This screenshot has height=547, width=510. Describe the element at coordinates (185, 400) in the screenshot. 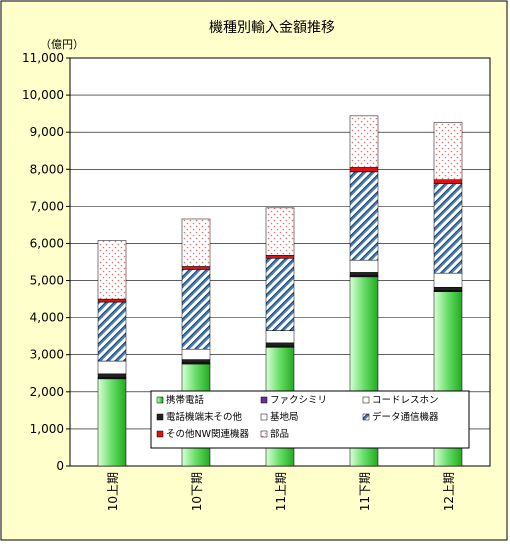

I see `legend-label: 携帯電話` at that location.